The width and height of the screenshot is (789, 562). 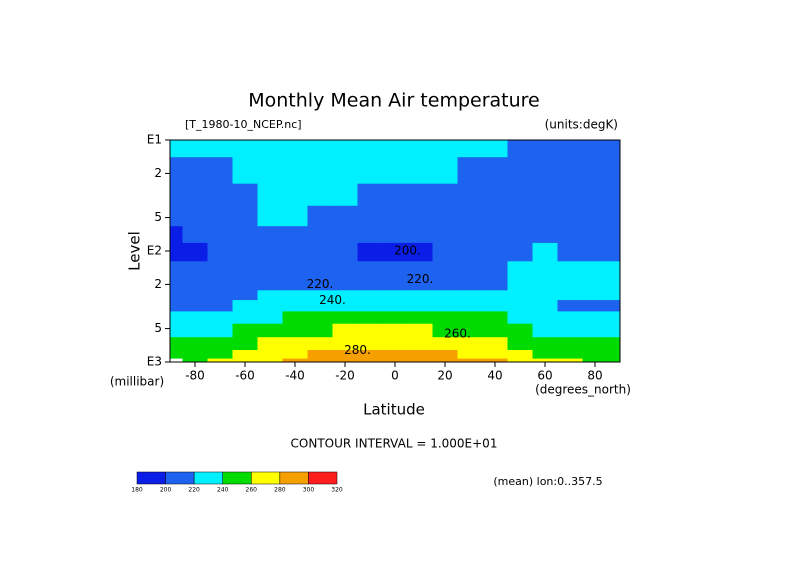 What do you see at coordinates (158, 217) in the screenshot?
I see `y-tick-label: 5` at bounding box center [158, 217].